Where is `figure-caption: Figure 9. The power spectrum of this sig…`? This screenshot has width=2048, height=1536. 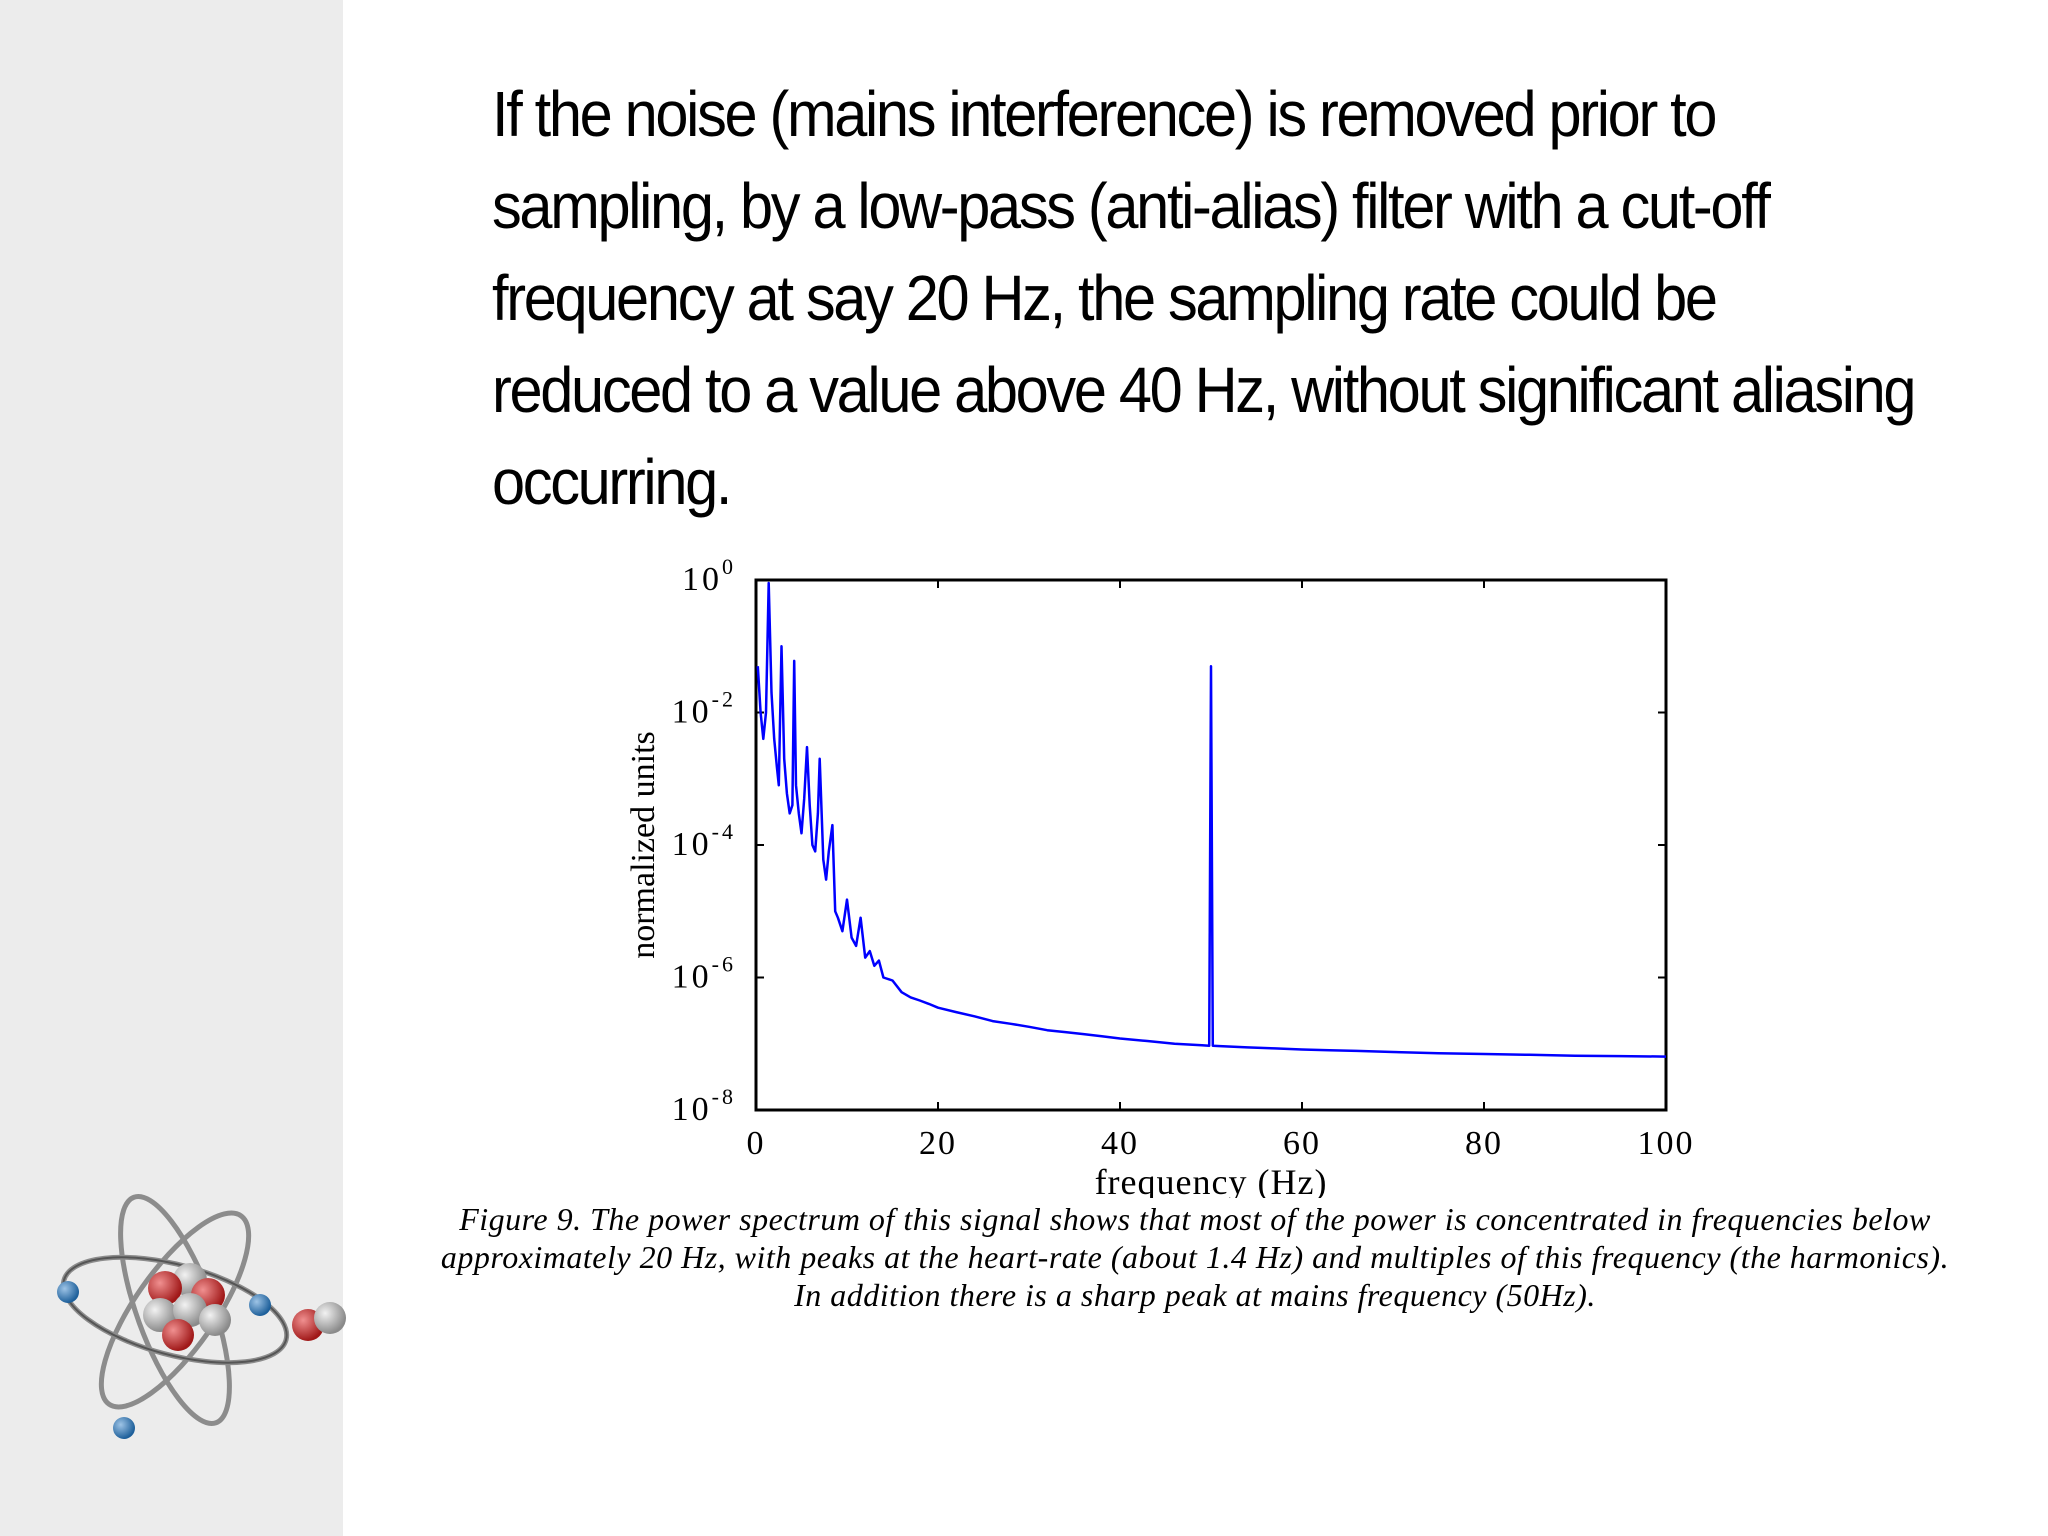
figure-caption: Figure 9. The power spectrum of this sig… is located at coordinates (1195, 1257).